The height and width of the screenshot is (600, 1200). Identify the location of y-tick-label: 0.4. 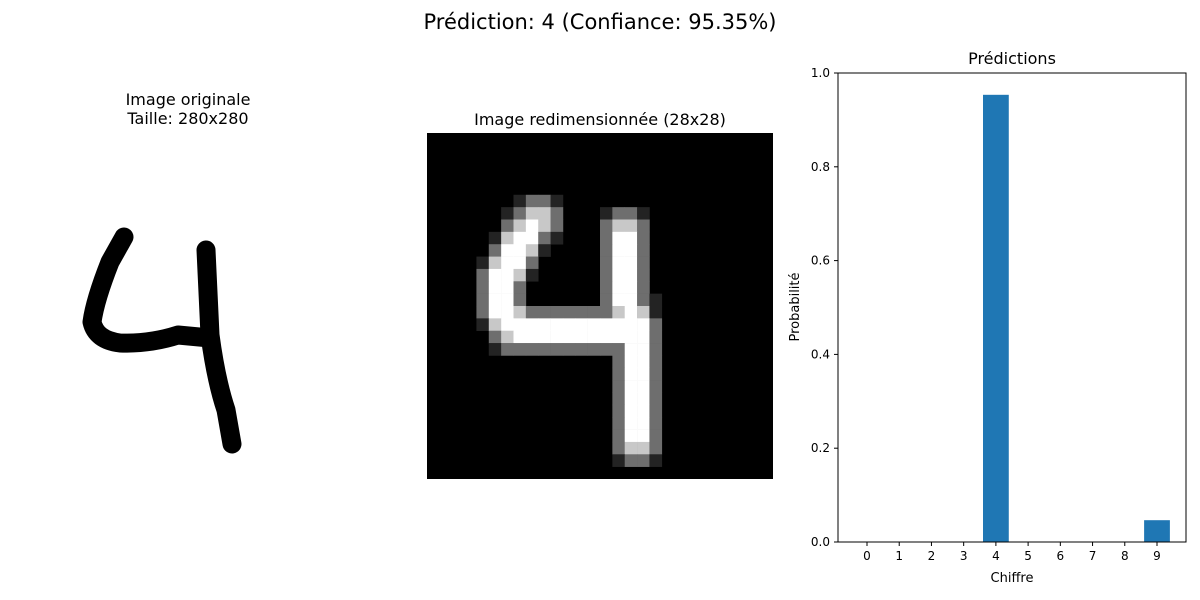
(820, 354).